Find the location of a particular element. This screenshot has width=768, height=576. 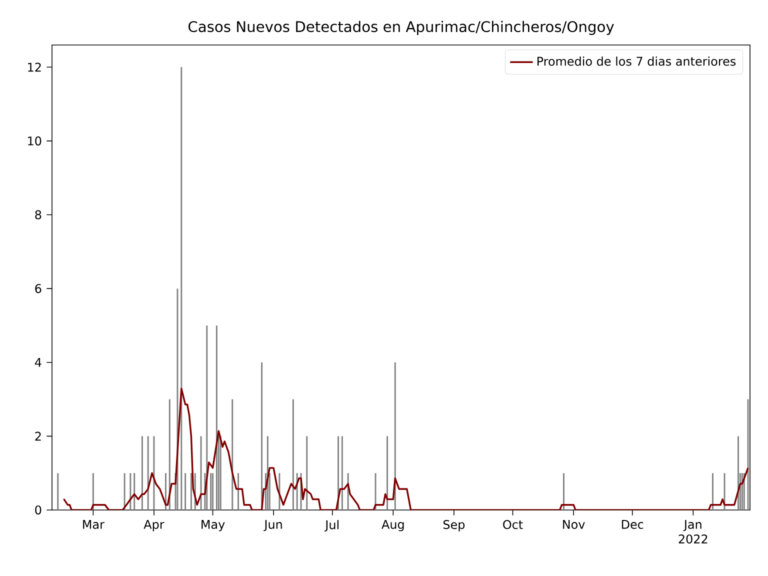

y-tick-label: 0 is located at coordinates (38, 510).